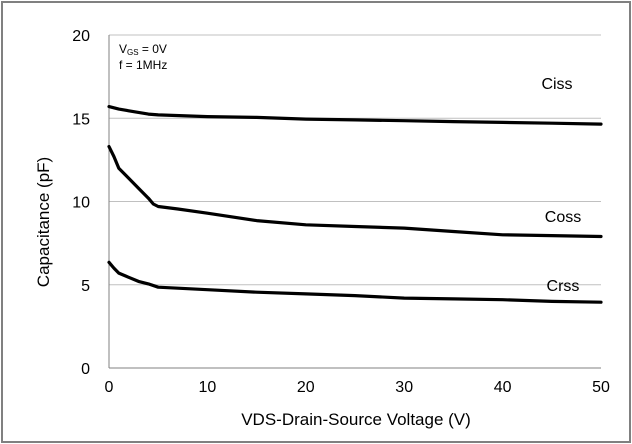 The width and height of the screenshot is (632, 444). What do you see at coordinates (43, 222) in the screenshot?
I see `y-axis-title: Capacitance (pF)` at bounding box center [43, 222].